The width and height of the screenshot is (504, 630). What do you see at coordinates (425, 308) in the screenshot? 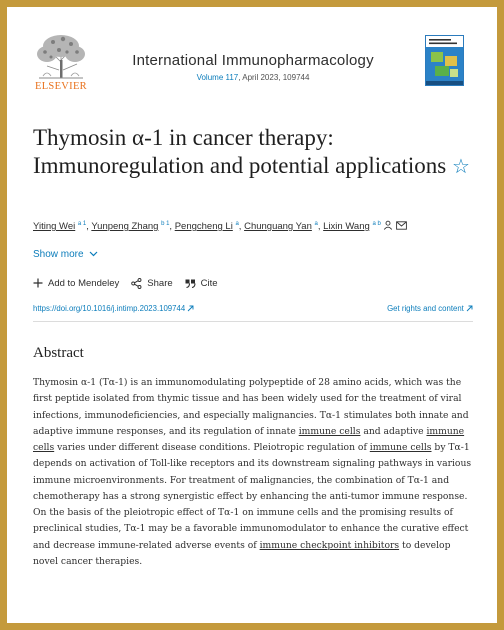
I see `get-rights-text: Get rights and content` at bounding box center [425, 308].